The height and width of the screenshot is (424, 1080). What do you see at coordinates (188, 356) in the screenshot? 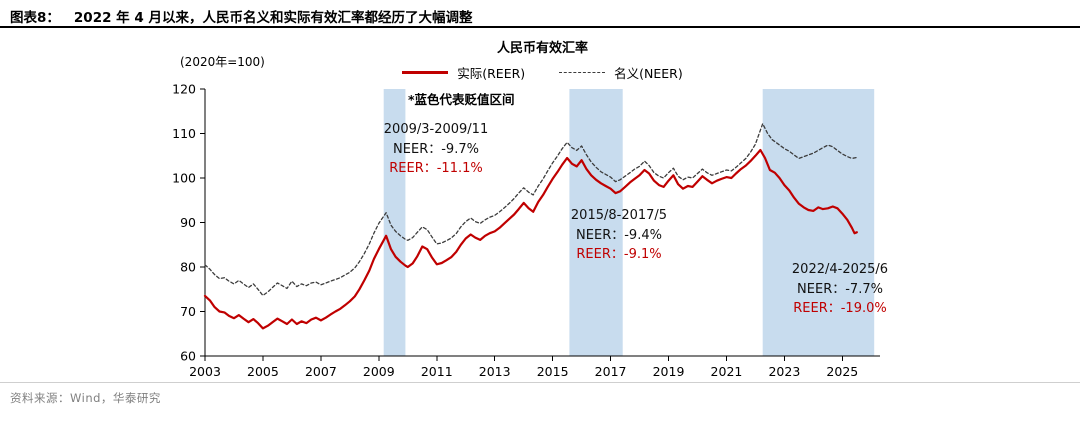
I see `y-tick-label: 60` at bounding box center [188, 356].